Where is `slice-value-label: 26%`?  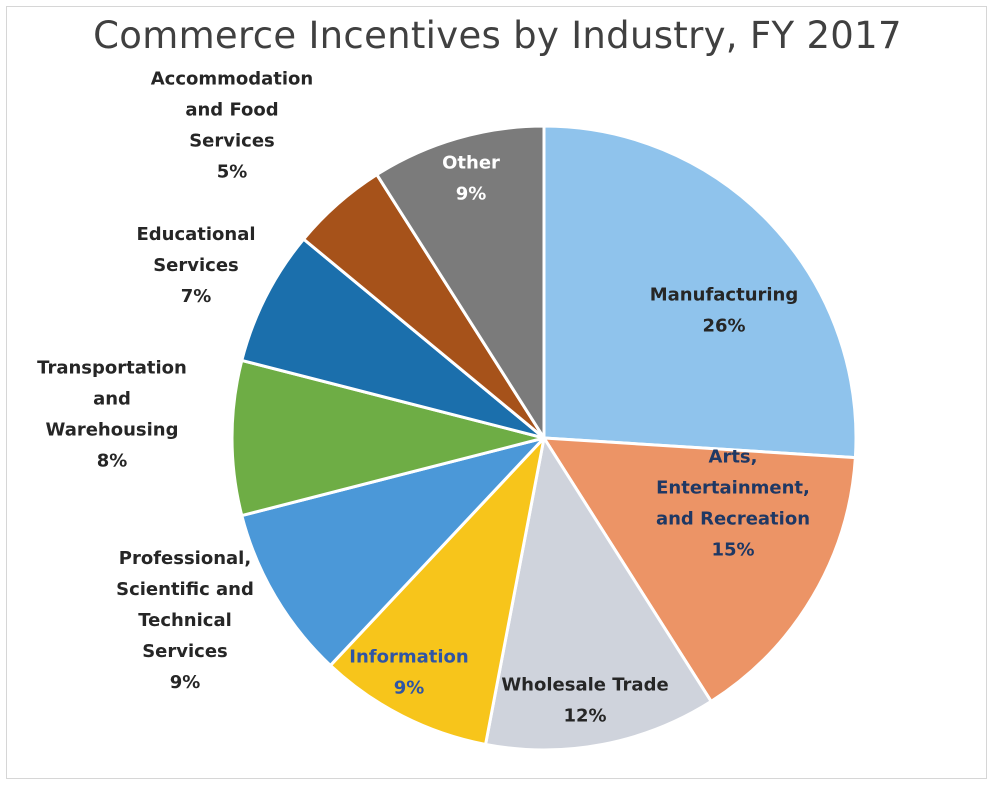
slice-value-label: 26% is located at coordinates (723, 326).